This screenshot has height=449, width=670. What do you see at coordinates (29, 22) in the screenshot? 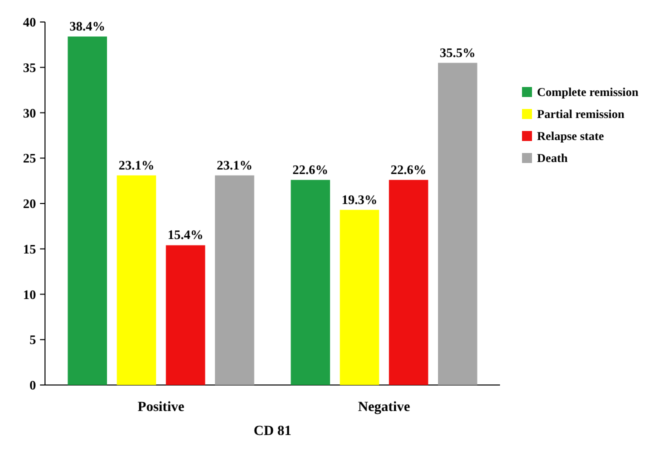
I see `y-tick-label: 40` at bounding box center [29, 22].